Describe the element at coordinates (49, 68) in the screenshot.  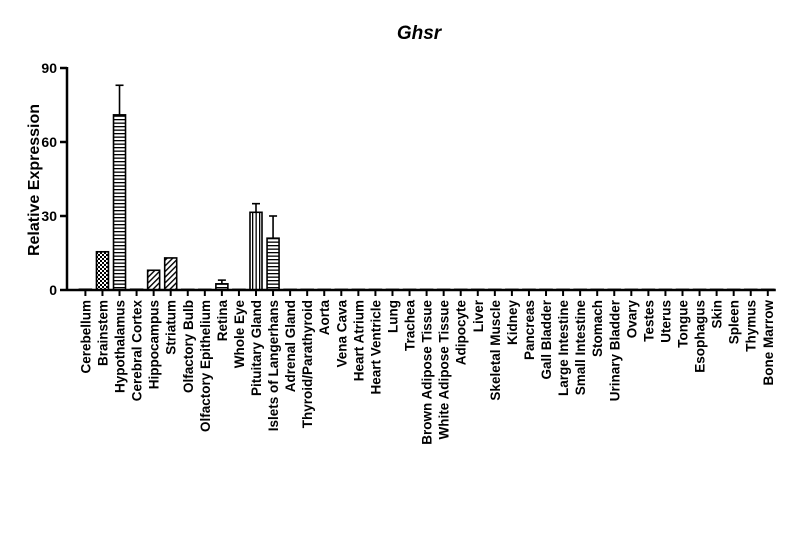
I see `y-tick-label: 90` at that location.